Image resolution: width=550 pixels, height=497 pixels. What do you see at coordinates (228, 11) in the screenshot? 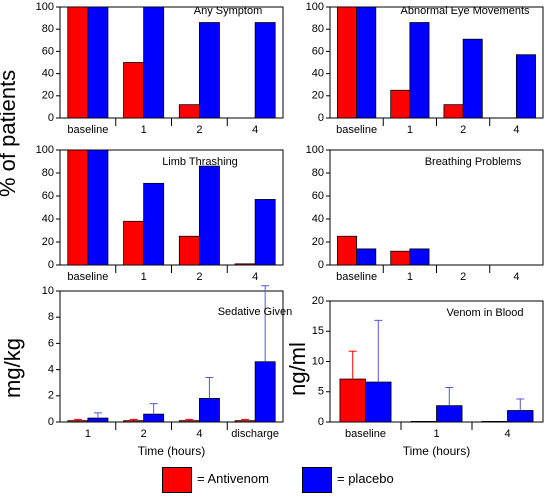
I see `panel-title: Any Symptom` at bounding box center [228, 11].